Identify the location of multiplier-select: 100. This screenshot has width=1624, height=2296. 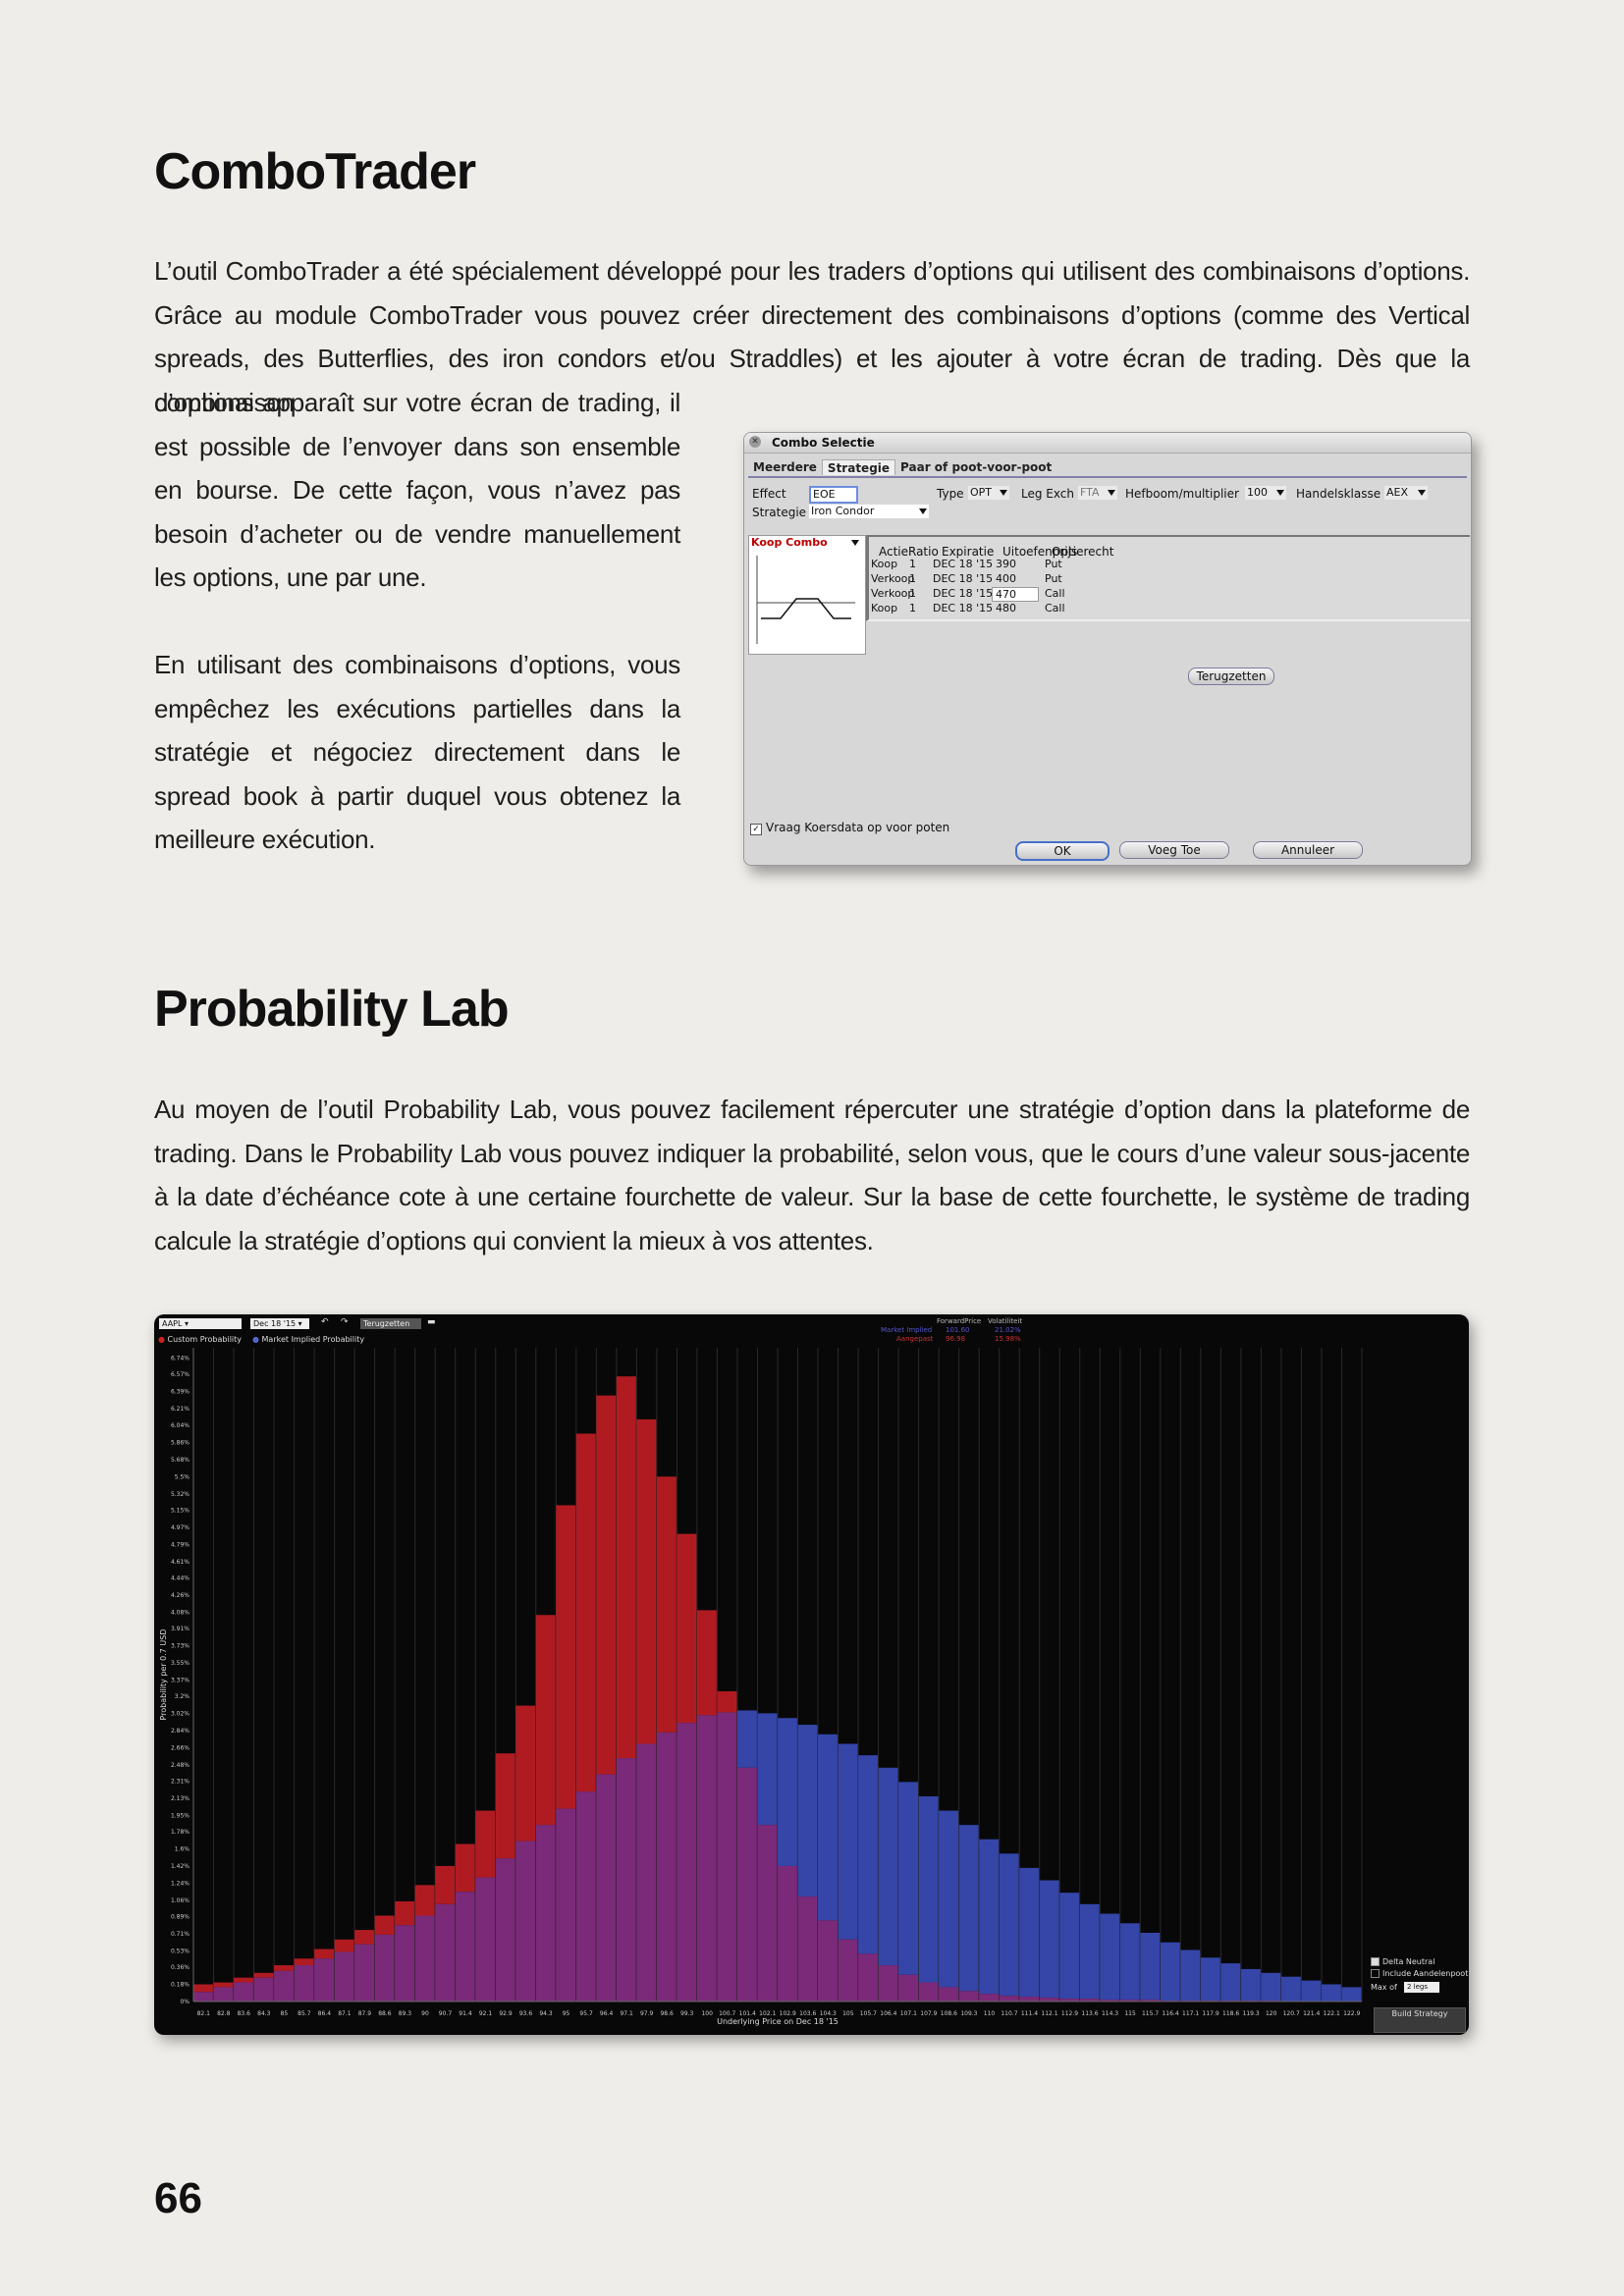
(1265, 493).